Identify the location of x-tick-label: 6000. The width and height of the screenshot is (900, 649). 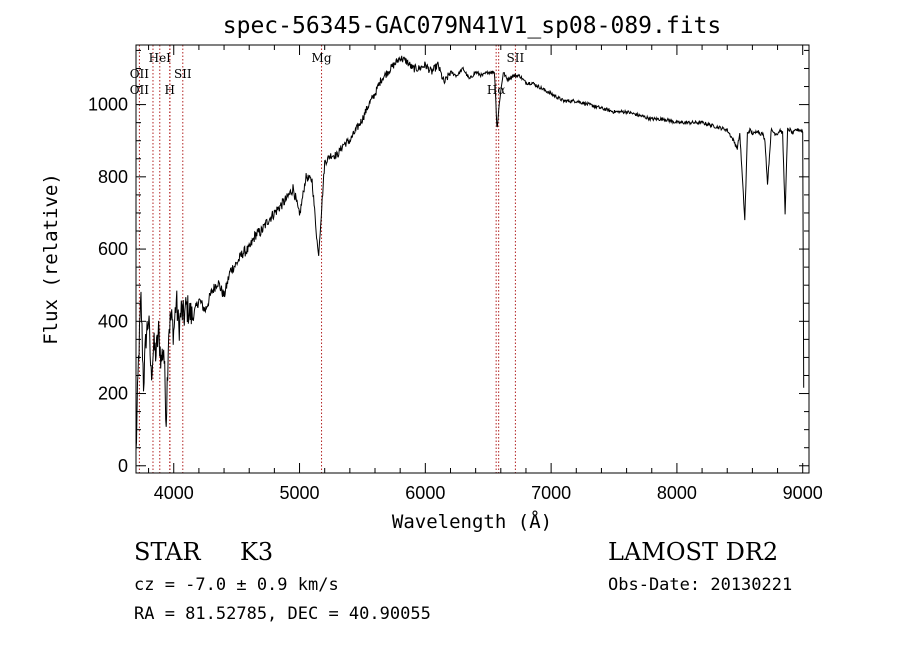
(425, 493).